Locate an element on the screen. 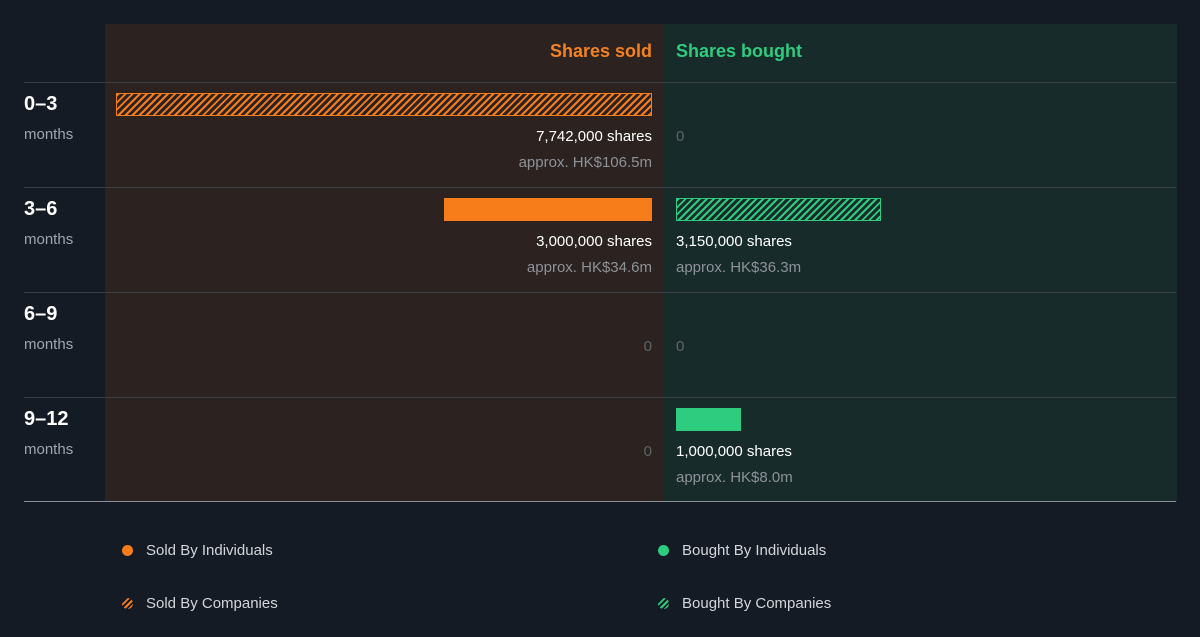 The image size is (1200, 637). sold-individuals-bar is located at coordinates (548, 209).